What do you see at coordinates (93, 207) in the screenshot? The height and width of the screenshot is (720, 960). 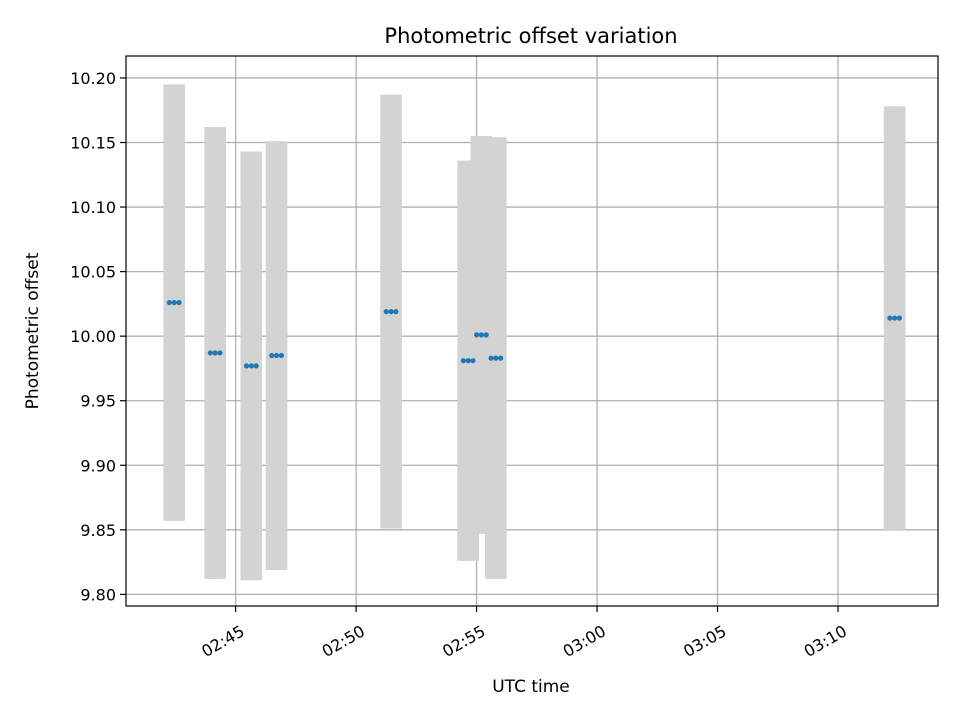 I see `y-tick-label: 10.10` at bounding box center [93, 207].